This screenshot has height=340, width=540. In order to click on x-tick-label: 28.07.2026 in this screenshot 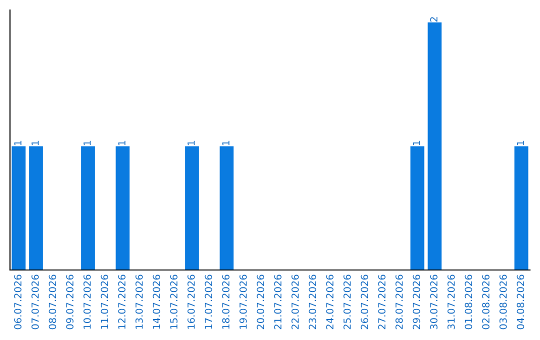, I will do `click(399, 302)`.